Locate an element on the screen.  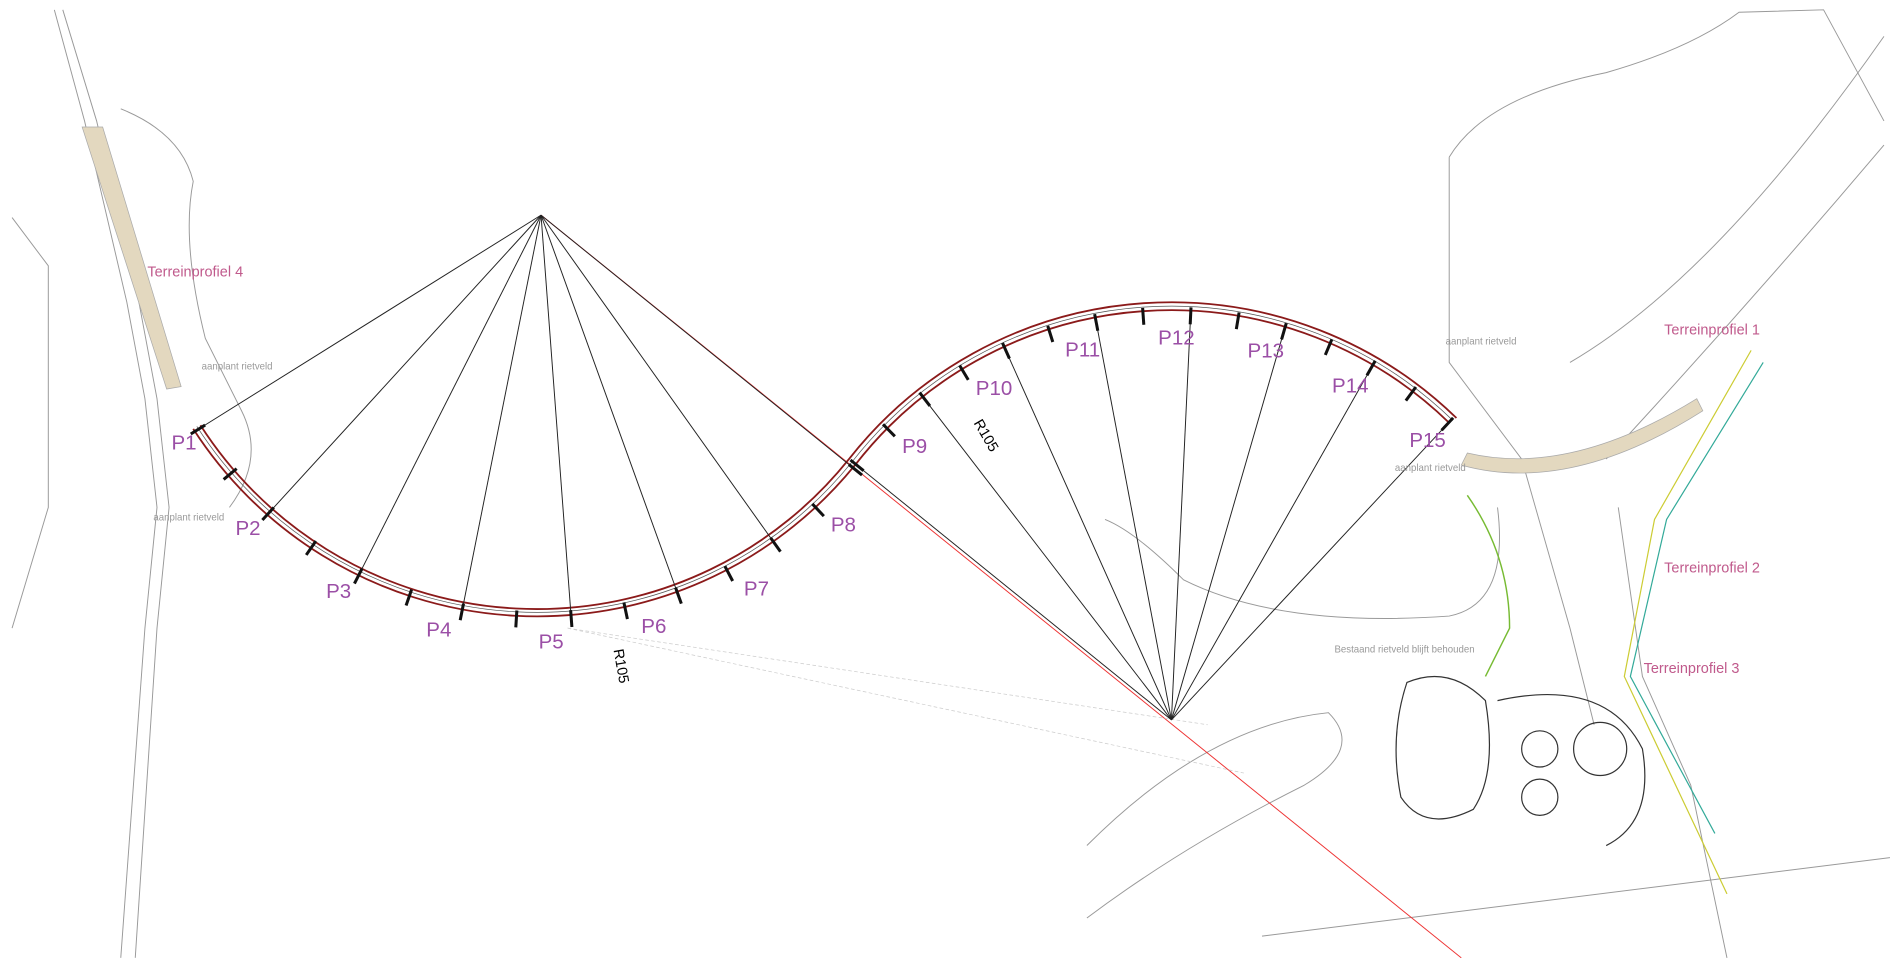
pillar-label: P4 is located at coordinates (438, 630).